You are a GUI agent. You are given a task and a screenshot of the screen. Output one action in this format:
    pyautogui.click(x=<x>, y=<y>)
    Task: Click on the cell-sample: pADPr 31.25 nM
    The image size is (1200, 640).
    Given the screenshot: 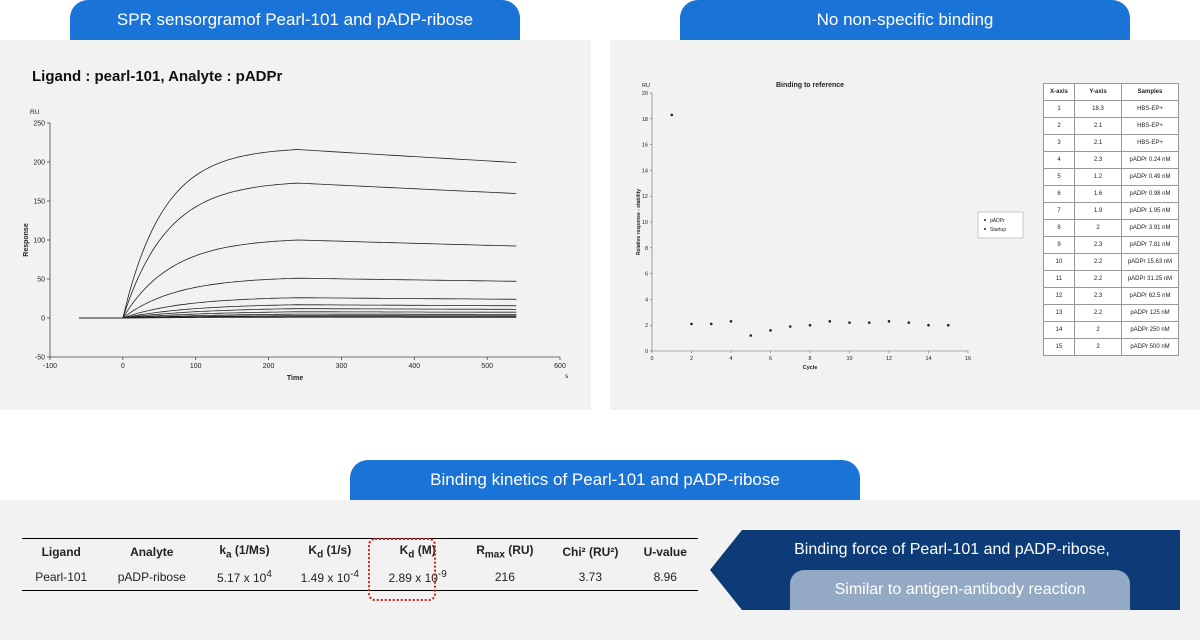 What is the action you would take?
    pyautogui.click(x=1150, y=279)
    